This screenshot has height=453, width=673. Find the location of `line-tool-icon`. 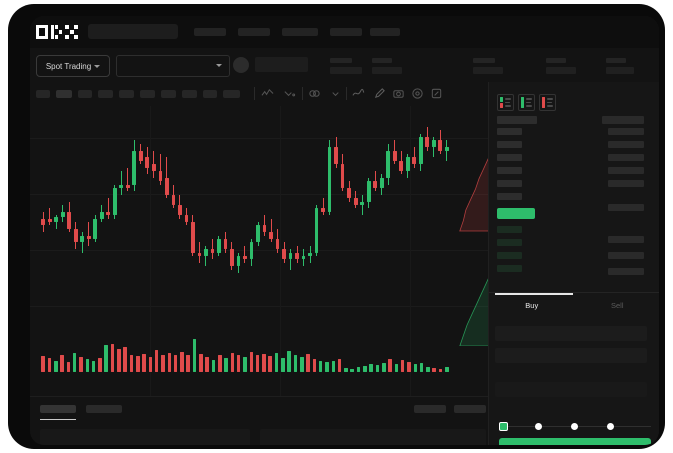

line-tool-icon is located at coordinates (358, 93).